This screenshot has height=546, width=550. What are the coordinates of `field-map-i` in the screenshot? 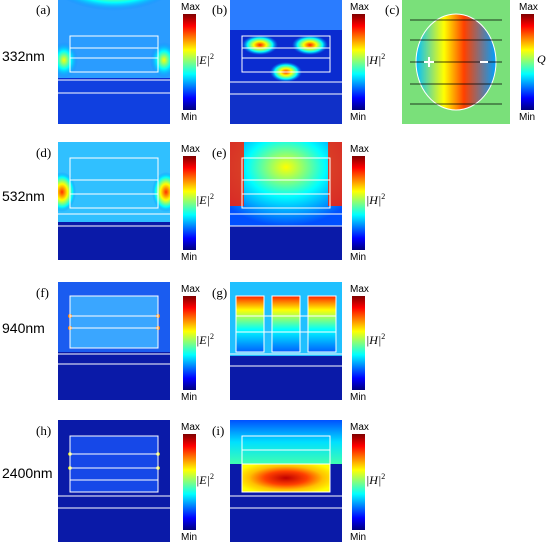 It's located at (286, 481).